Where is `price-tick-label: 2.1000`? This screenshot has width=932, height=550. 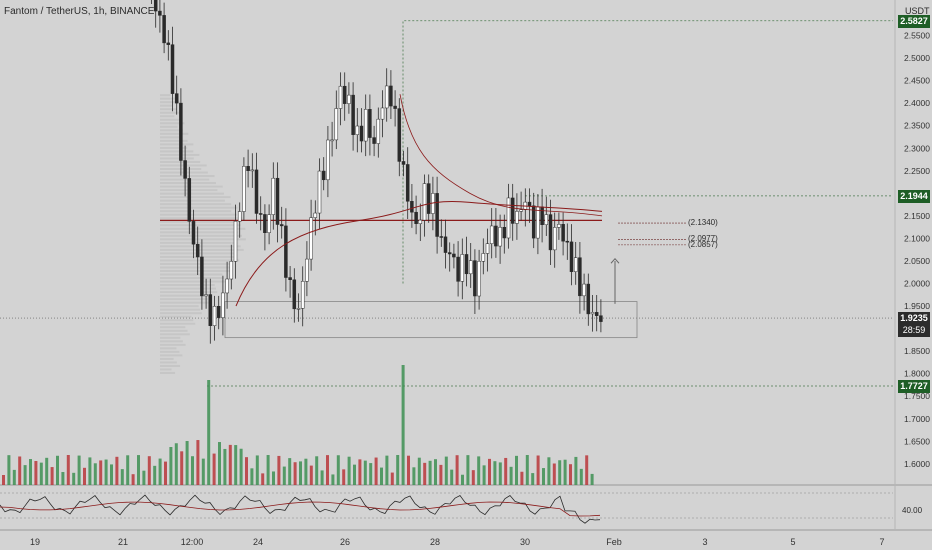
price-tick-label: 2.1000 is located at coordinates (917, 238).